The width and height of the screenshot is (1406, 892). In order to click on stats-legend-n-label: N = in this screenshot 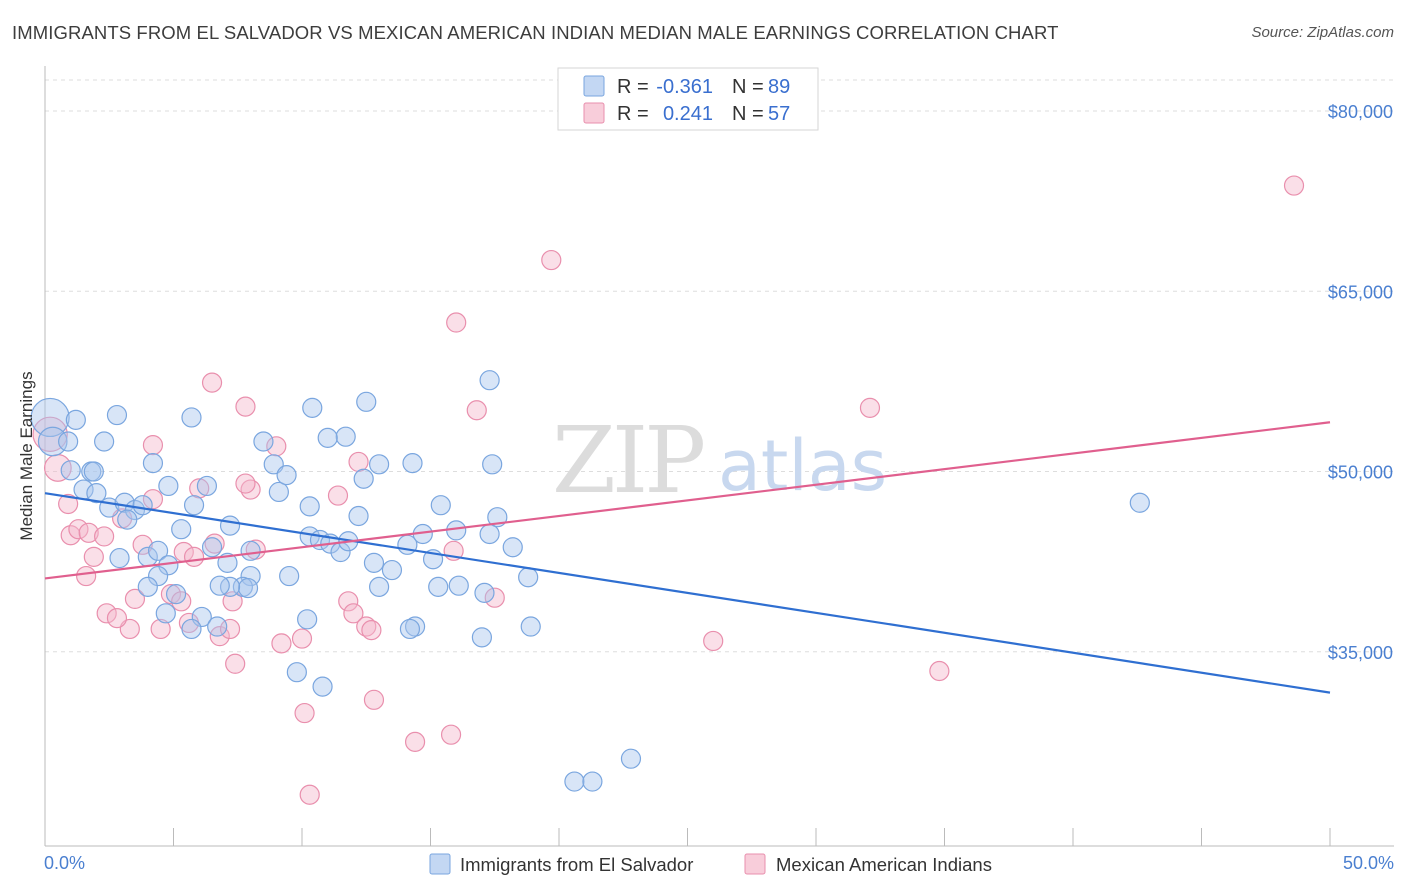, I will do `click(748, 114)`.